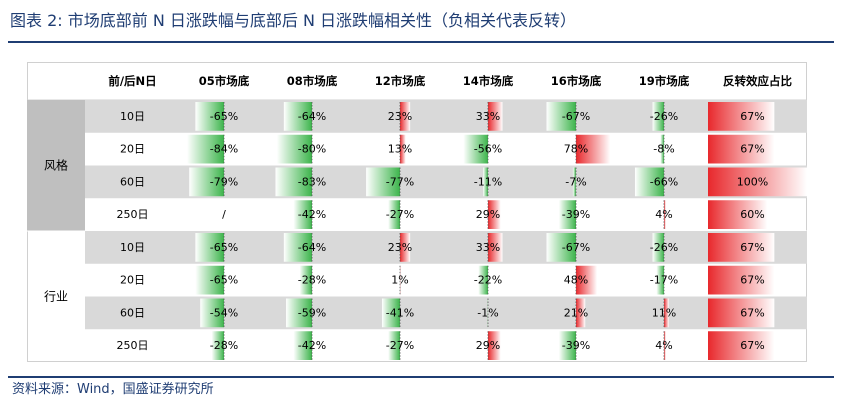 This screenshot has width=843, height=411. Describe the element at coordinates (312, 149) in the screenshot. I see `value-label: -80%` at that location.